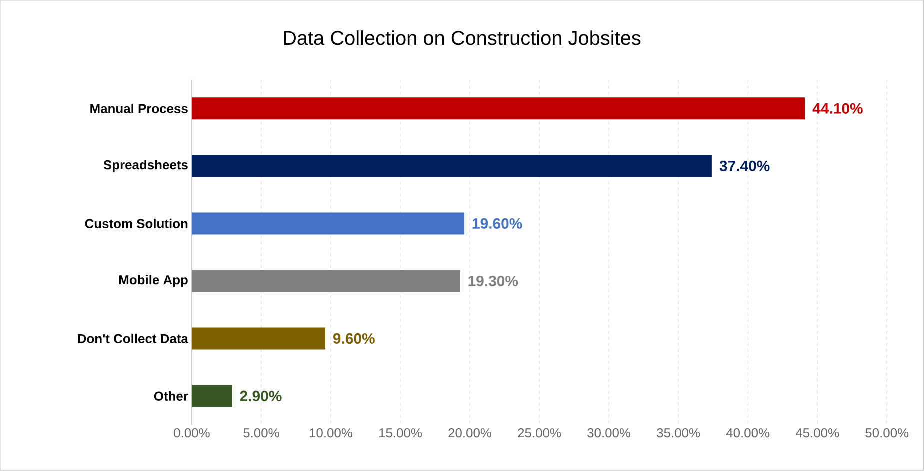 This screenshot has width=924, height=471. Describe the element at coordinates (818, 433) in the screenshot. I see `x-tick-label: 45.00%` at that location.